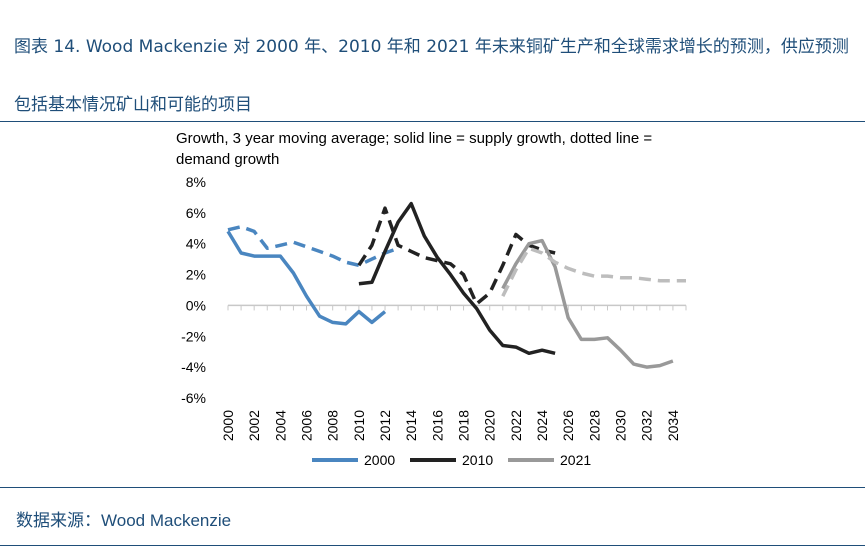  What do you see at coordinates (379, 460) in the screenshot?
I see `legend-label-2000: 2000` at bounding box center [379, 460].